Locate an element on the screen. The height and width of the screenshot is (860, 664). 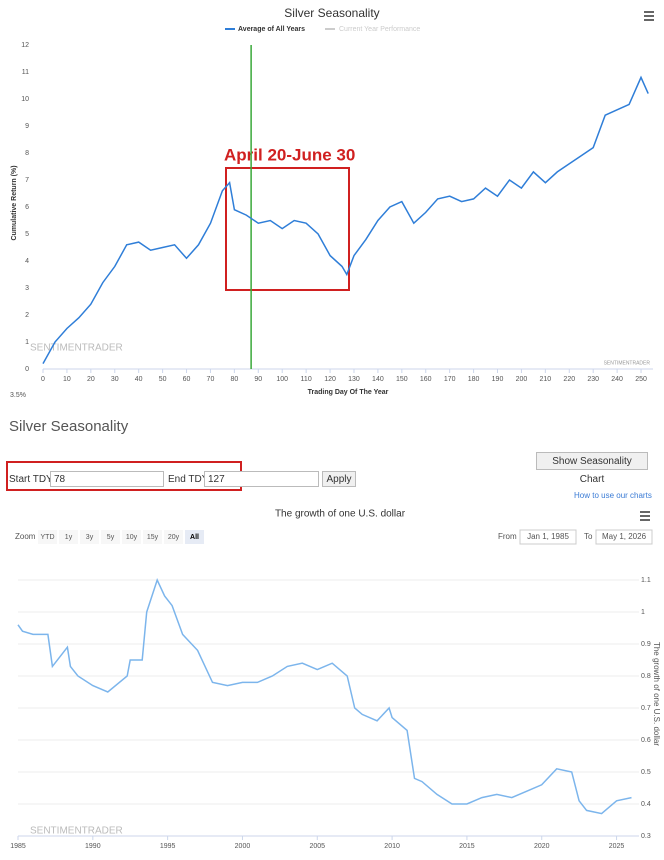
x-tick-label: 190 is located at coordinates (498, 379).